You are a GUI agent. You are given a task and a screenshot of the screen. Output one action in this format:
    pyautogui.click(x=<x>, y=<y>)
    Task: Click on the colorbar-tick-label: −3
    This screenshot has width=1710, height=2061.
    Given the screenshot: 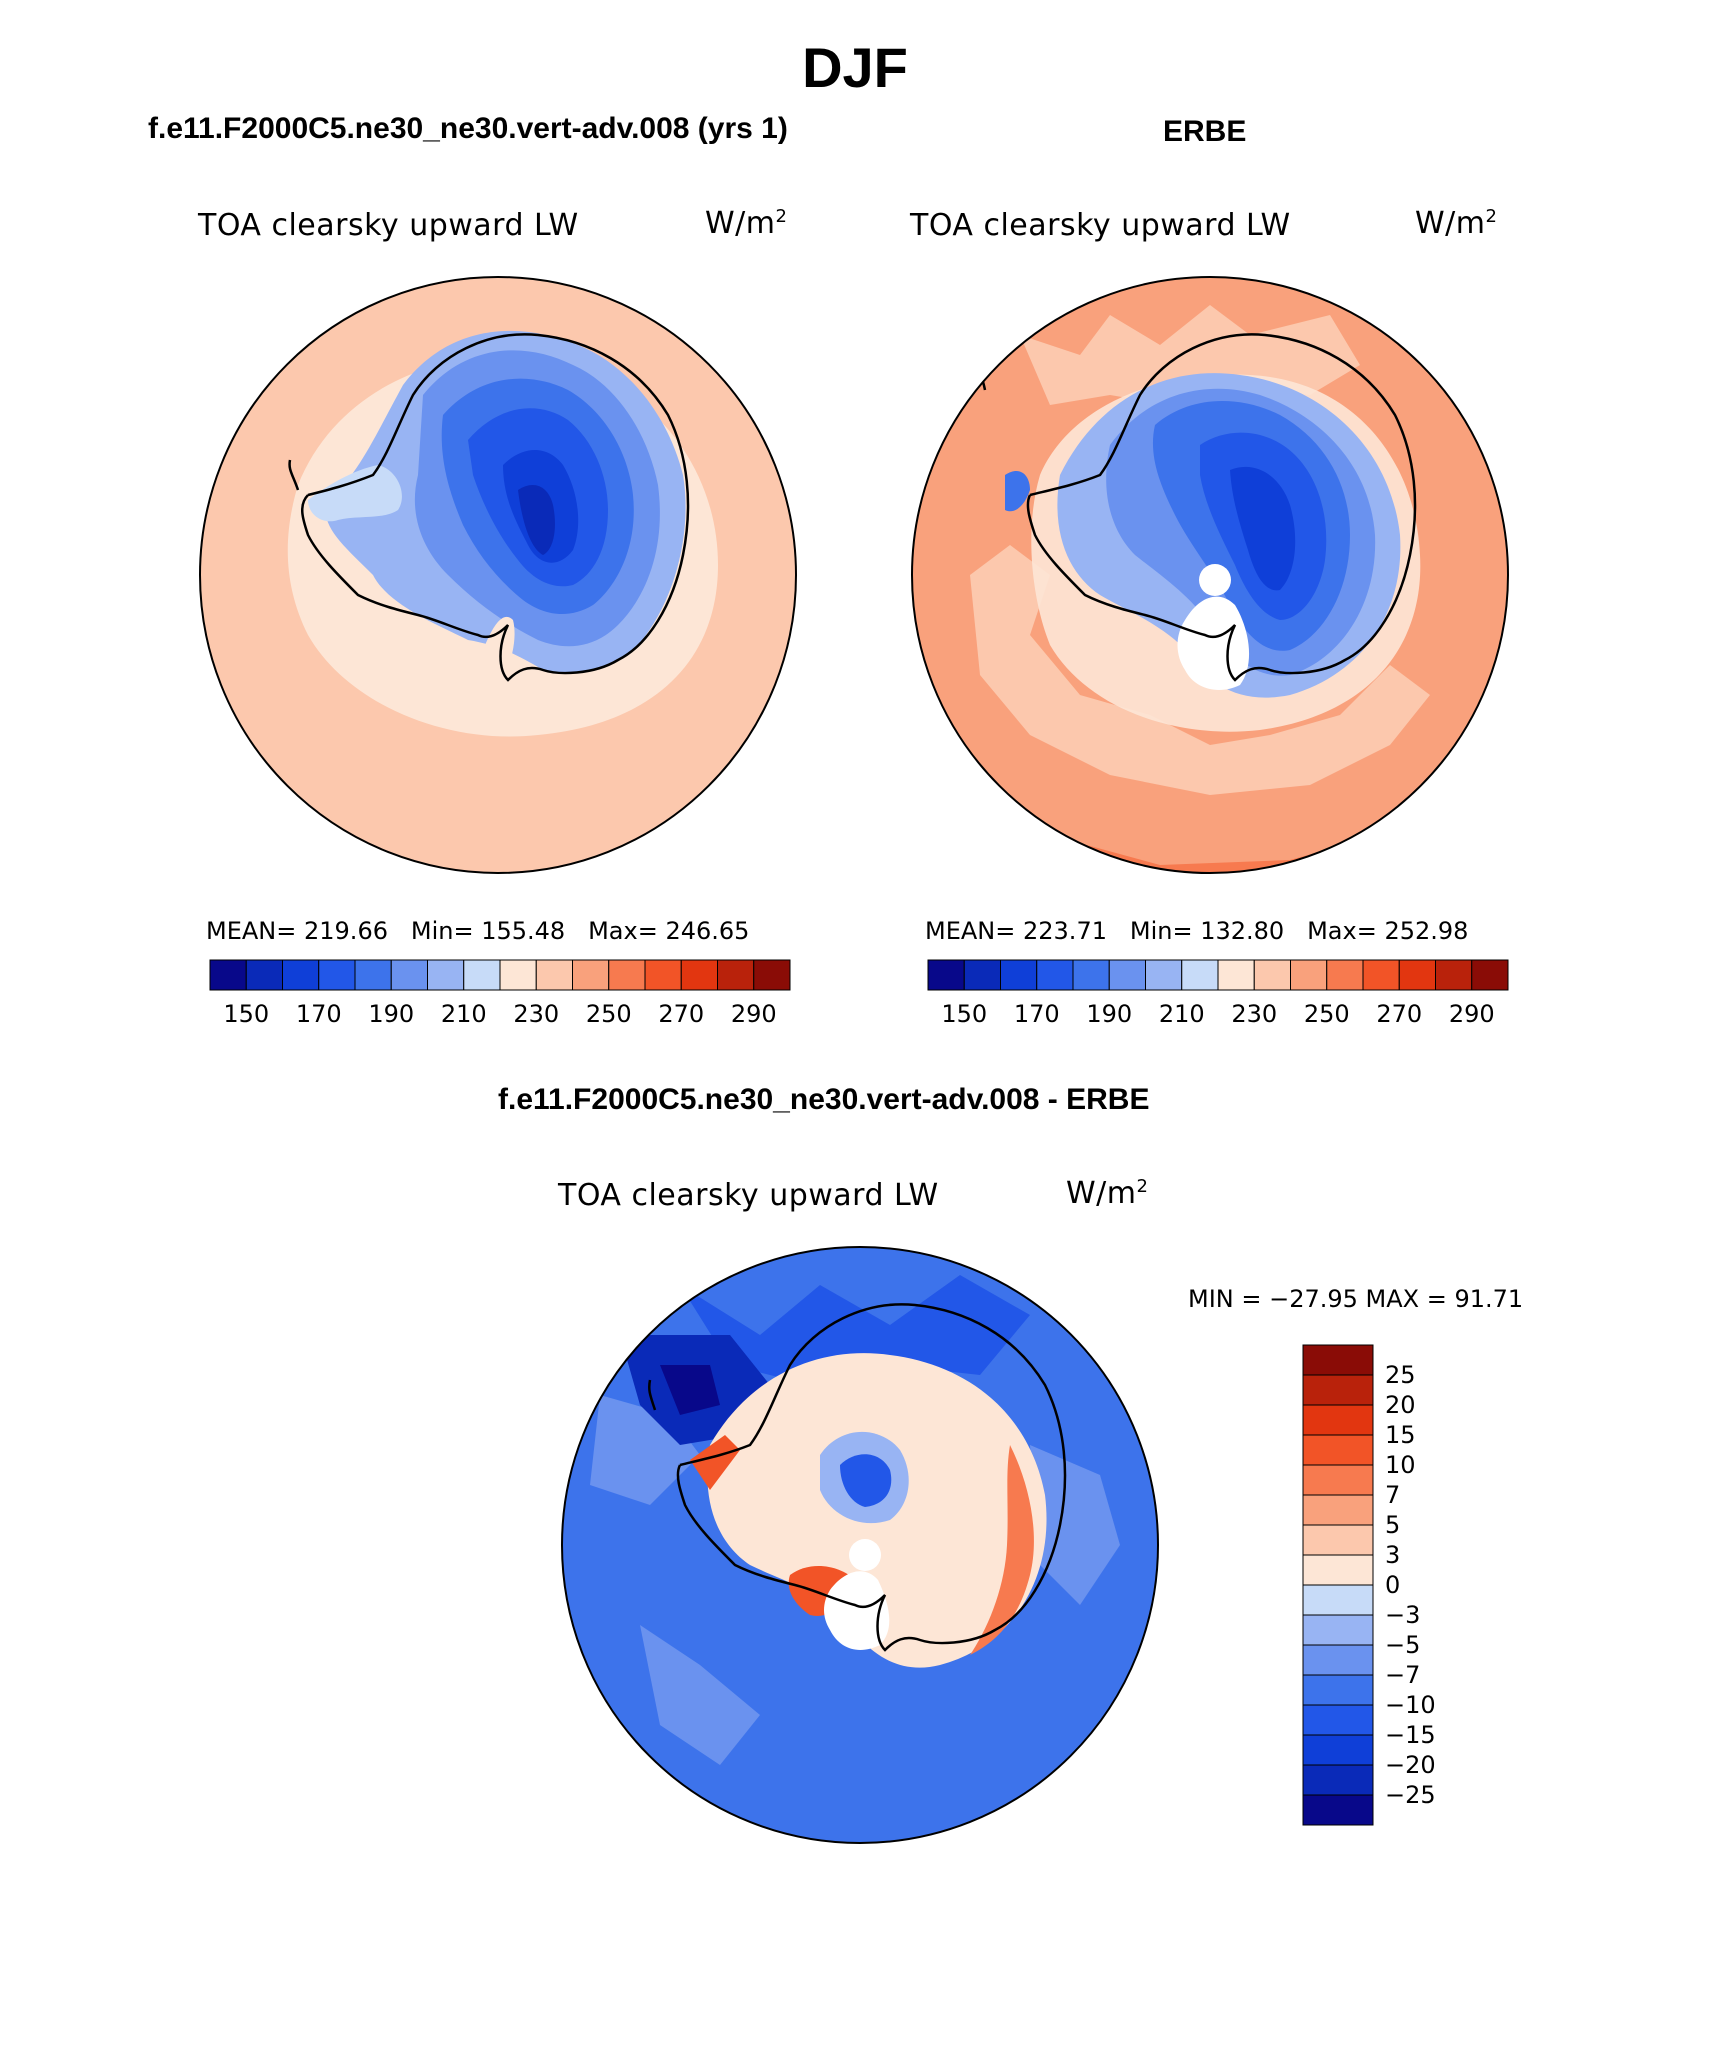 What is the action you would take?
    pyautogui.click(x=1403, y=1615)
    